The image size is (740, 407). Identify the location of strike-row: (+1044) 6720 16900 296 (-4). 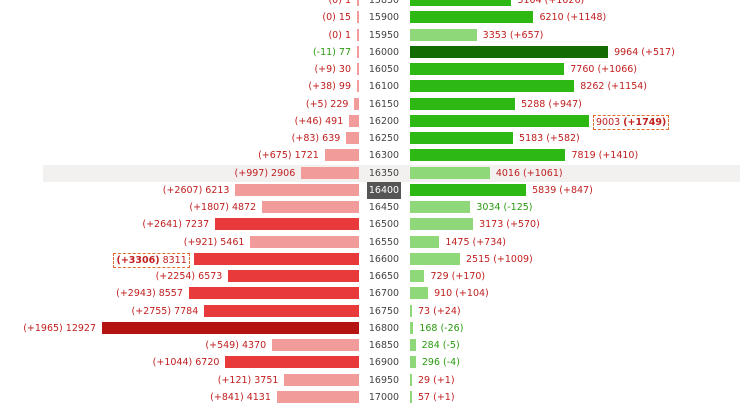
(370, 362).